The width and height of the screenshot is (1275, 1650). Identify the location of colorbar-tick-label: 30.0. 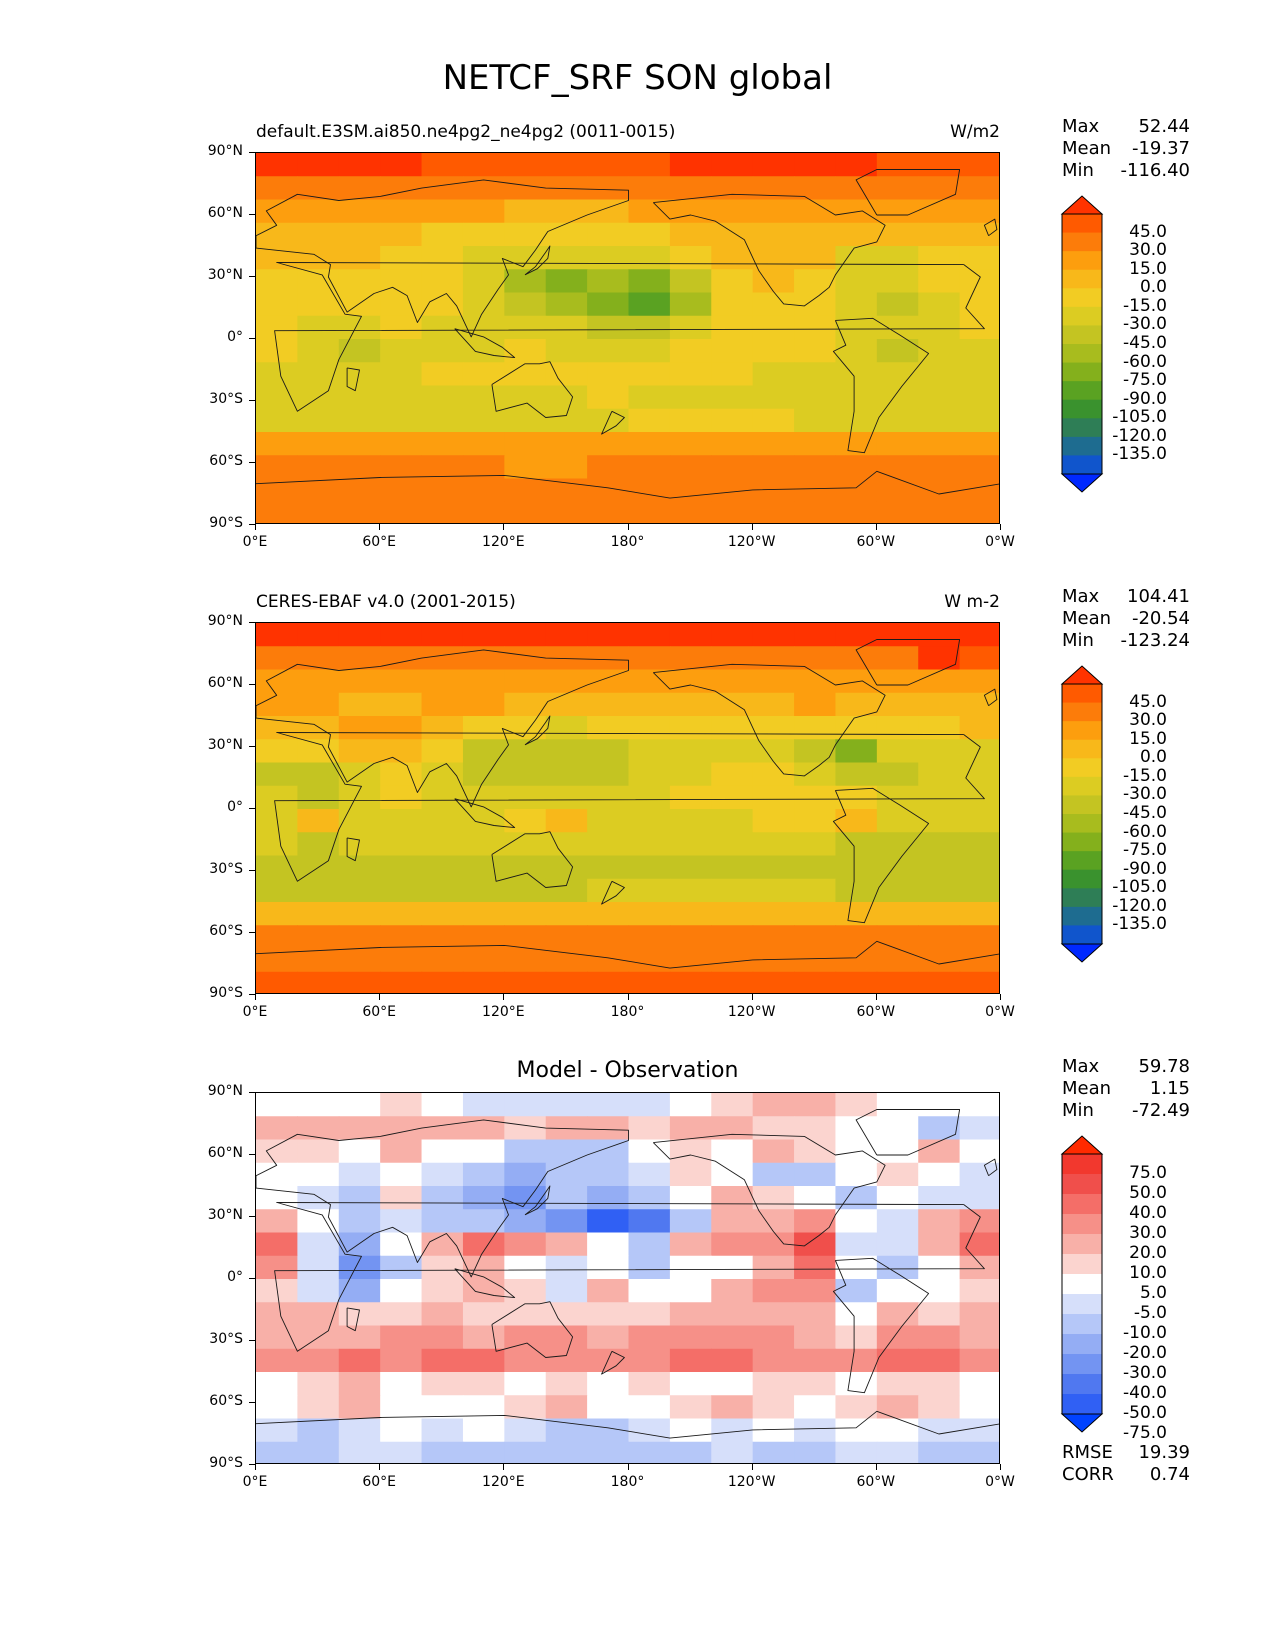
(1148, 250).